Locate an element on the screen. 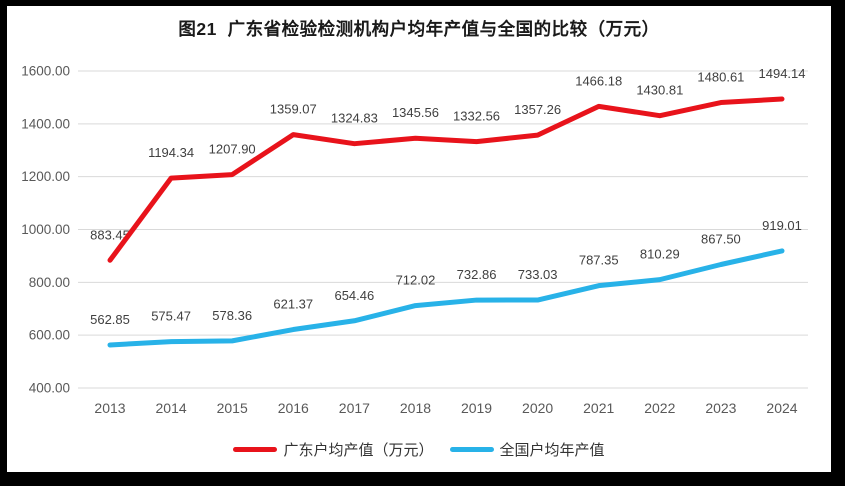  data-label-national: 919.01 is located at coordinates (782, 225).